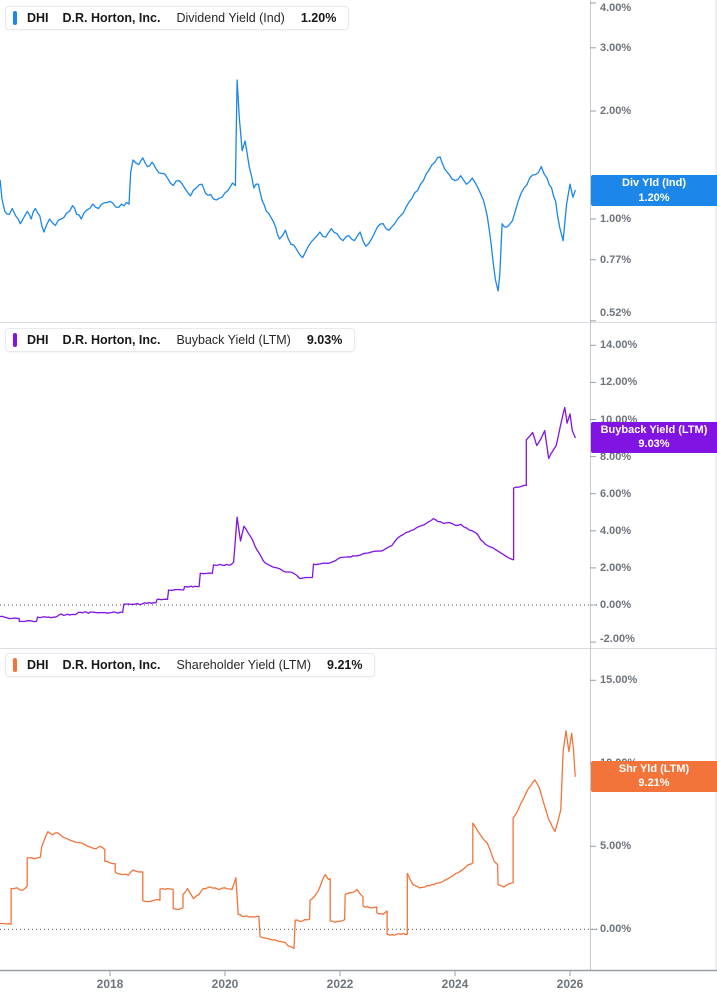 The image size is (717, 1005). I want to click on badge-value: 1.20%, so click(654, 197).